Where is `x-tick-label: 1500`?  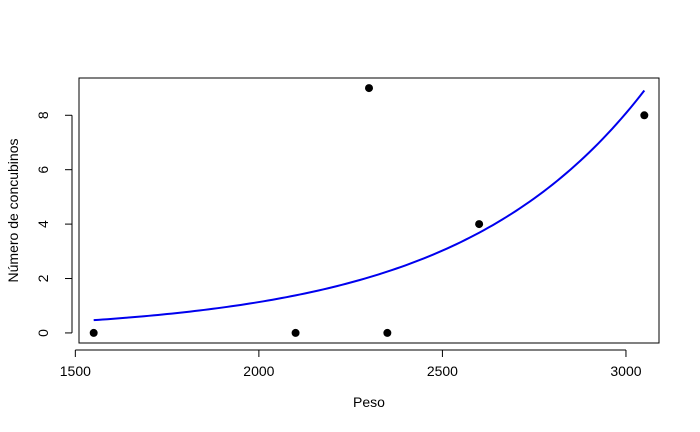
x-tick-label: 1500 is located at coordinates (75, 371).